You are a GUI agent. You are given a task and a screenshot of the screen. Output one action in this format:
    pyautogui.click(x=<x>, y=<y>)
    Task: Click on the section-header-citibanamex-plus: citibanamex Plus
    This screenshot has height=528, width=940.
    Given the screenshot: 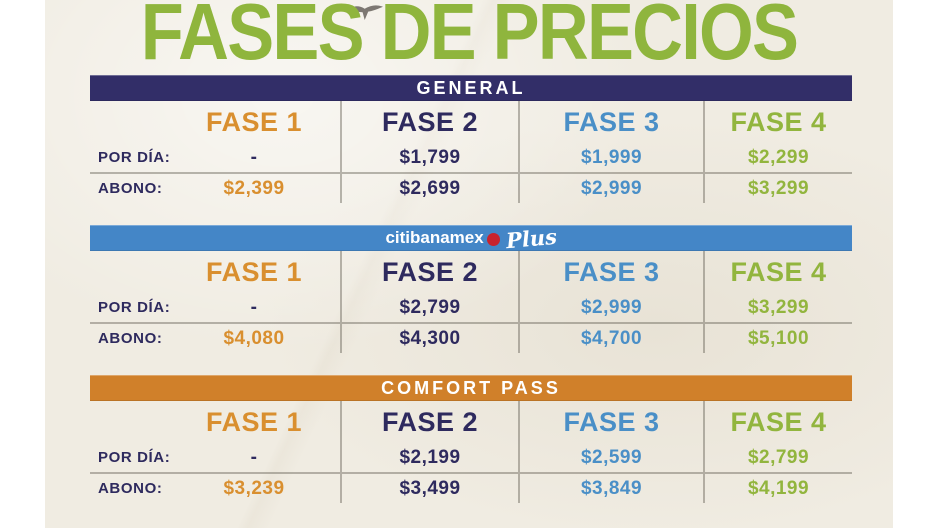 What is the action you would take?
    pyautogui.click(x=471, y=238)
    